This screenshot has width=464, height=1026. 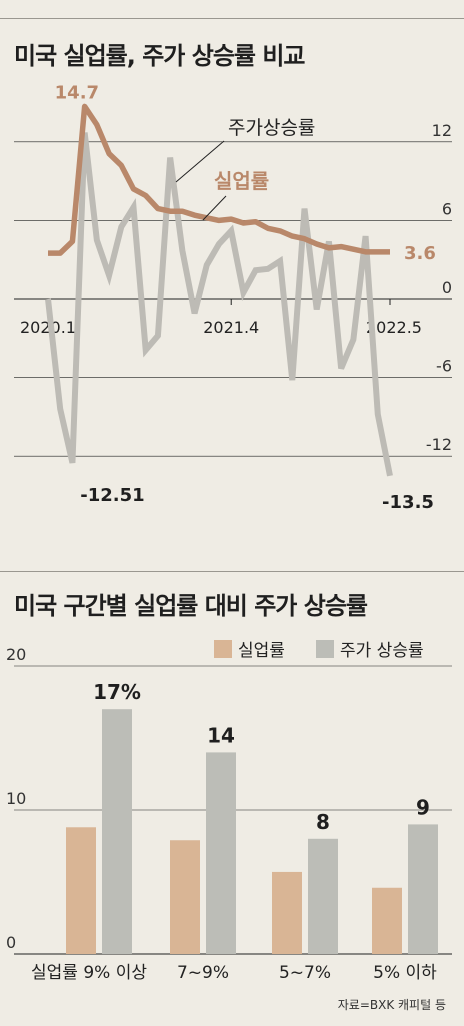 What do you see at coordinates (16, 654) in the screenshot?
I see `y-tick-label: 20` at bounding box center [16, 654].